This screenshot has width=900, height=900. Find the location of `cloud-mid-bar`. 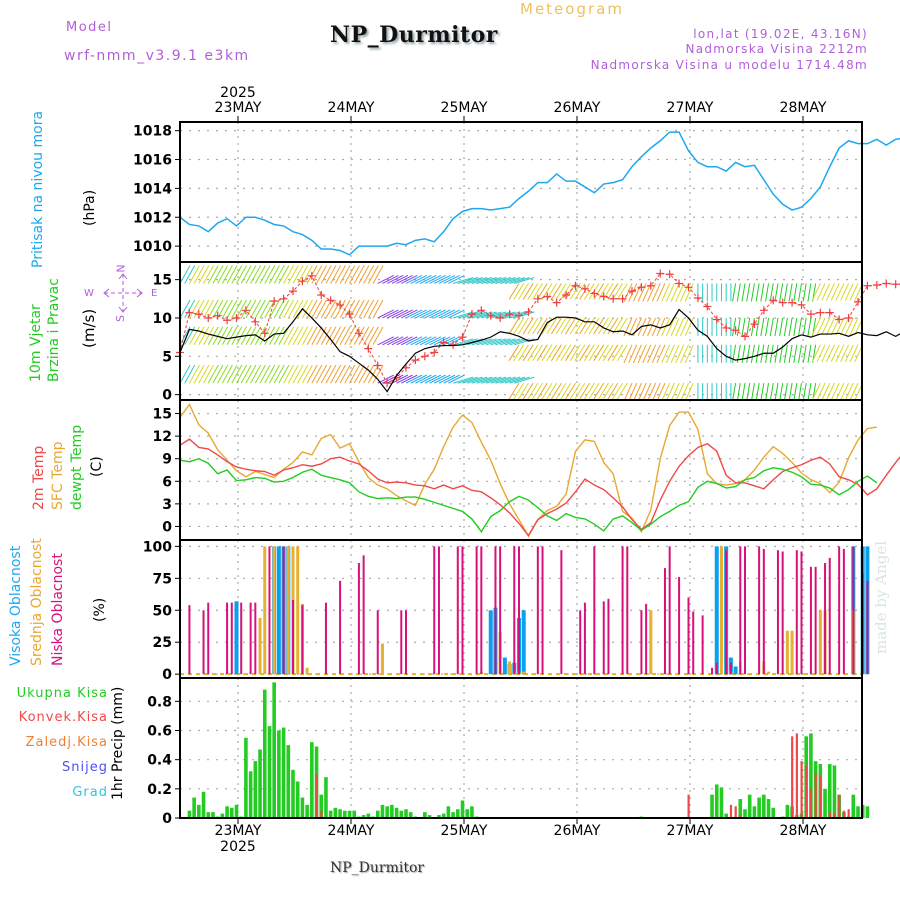

cloud-mid-bar is located at coordinates (382, 659).